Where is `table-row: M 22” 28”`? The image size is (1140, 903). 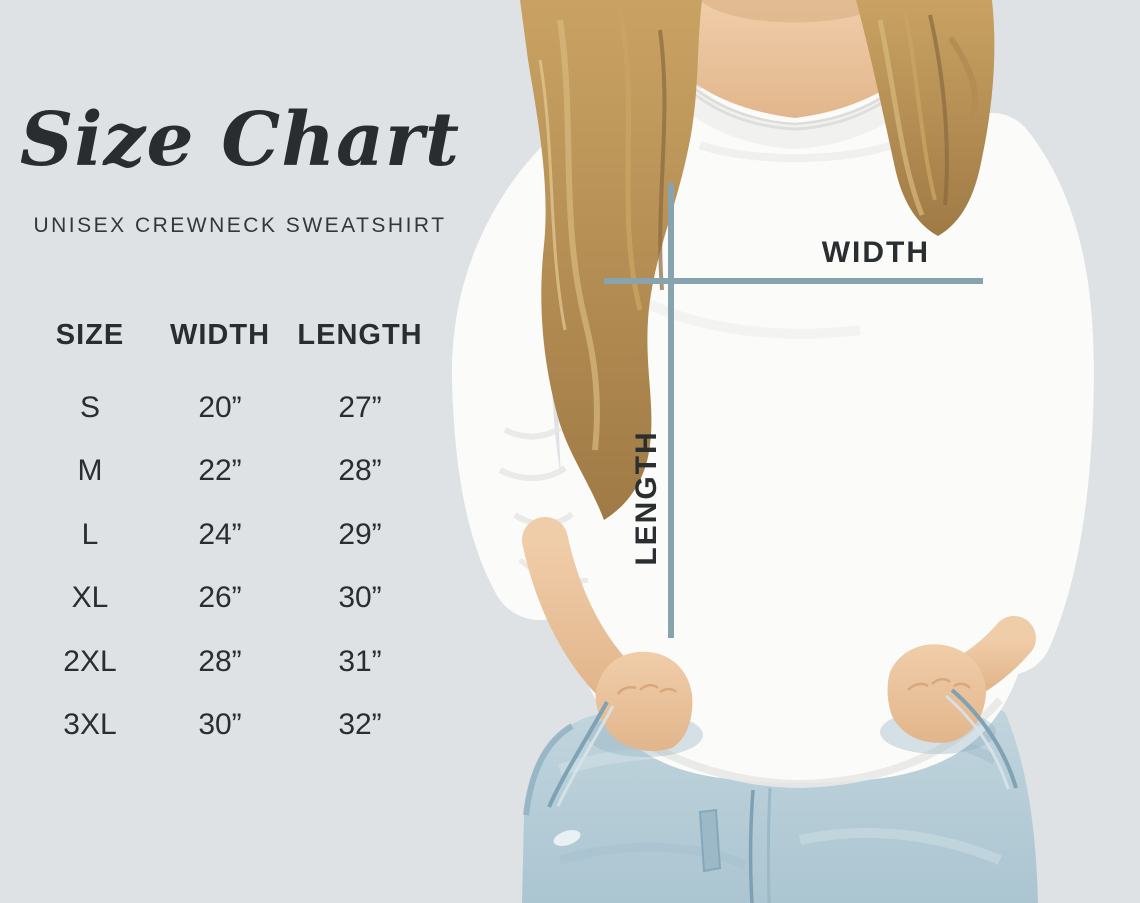
table-row: M 22” 28” is located at coordinates (230, 472).